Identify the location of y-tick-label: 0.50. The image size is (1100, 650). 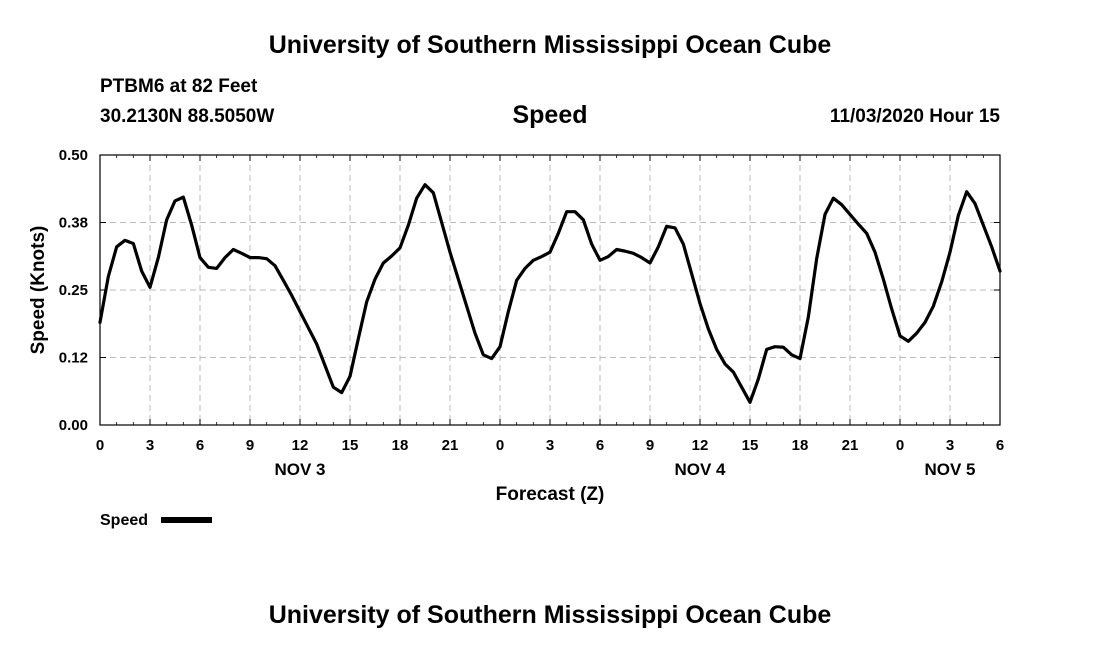
(73, 155).